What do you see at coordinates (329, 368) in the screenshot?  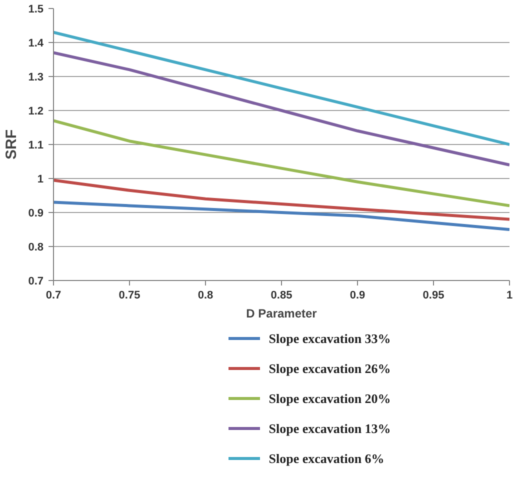 I see `legend-label: Slope excavation 26%` at bounding box center [329, 368].